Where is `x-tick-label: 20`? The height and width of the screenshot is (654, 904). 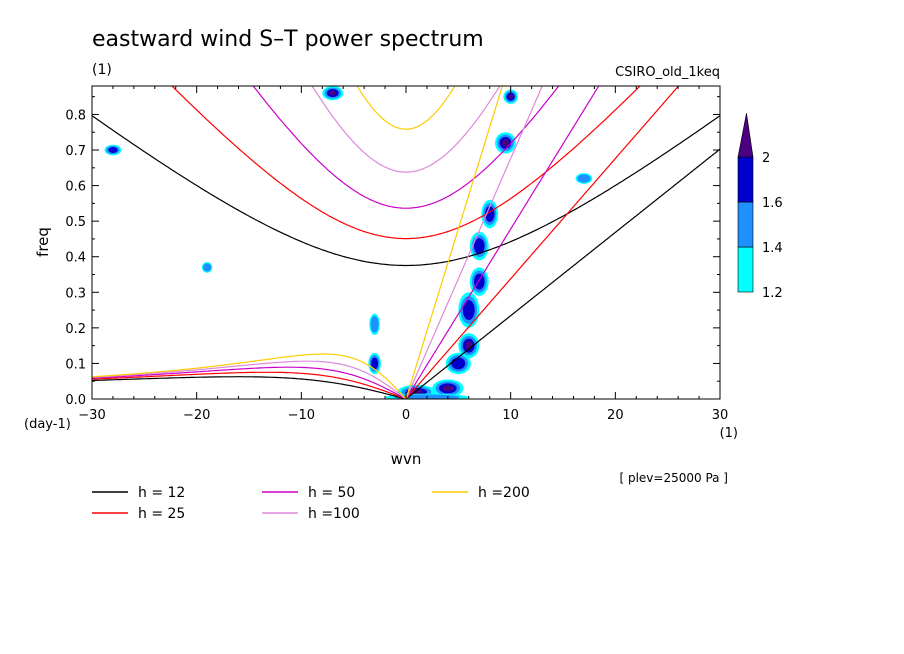 x-tick-label: 20 is located at coordinates (615, 415).